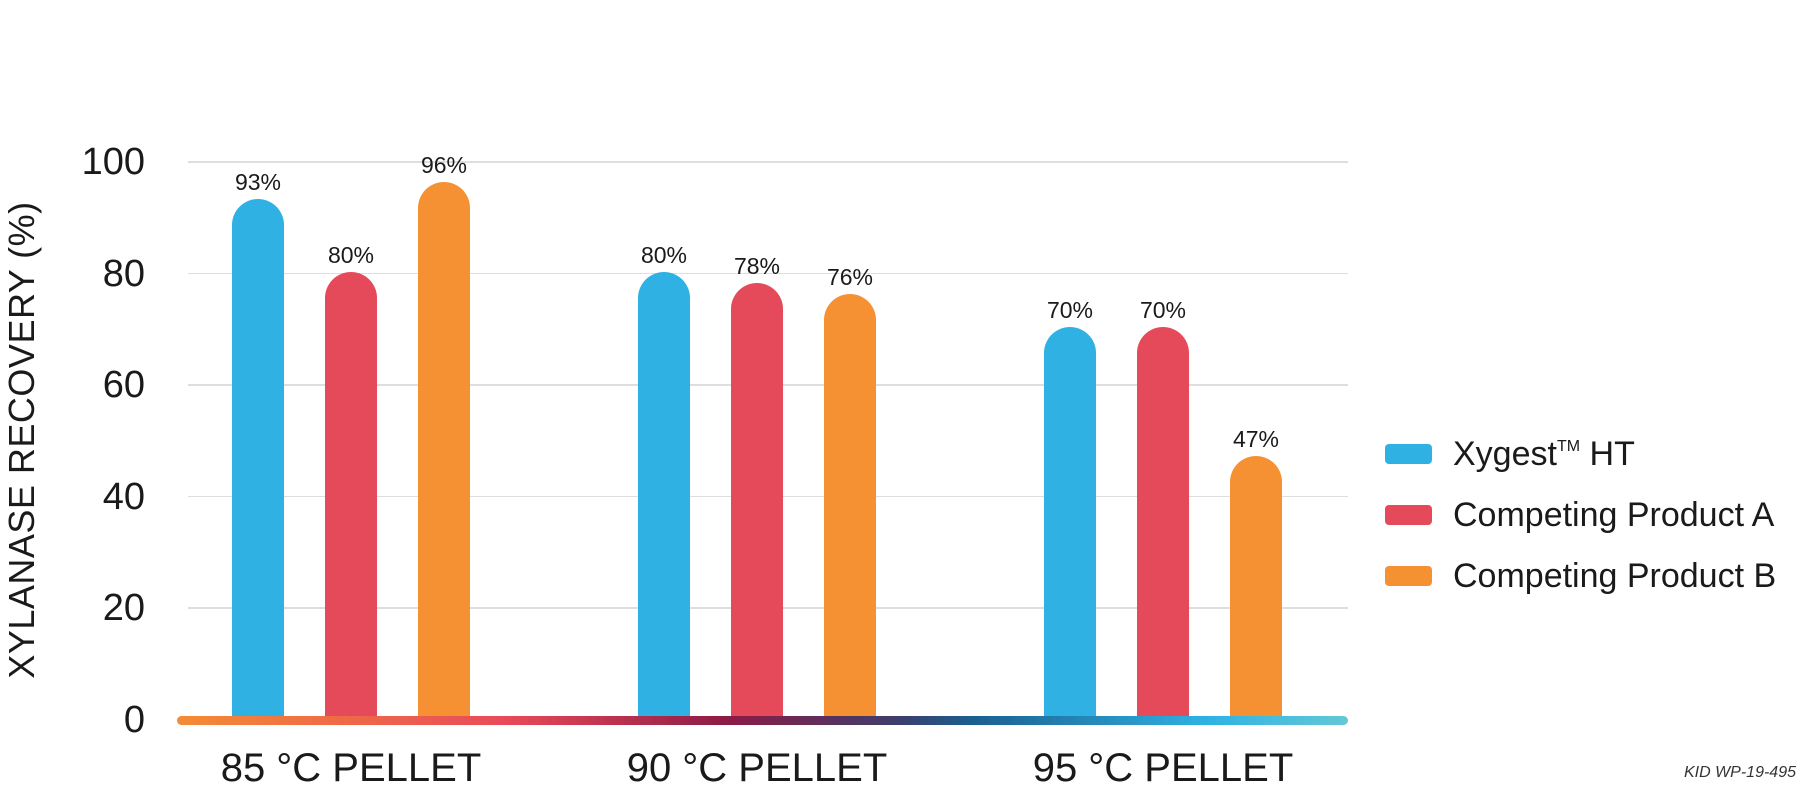  What do you see at coordinates (757, 265) in the screenshot?
I see `bar-value-label: 78%` at bounding box center [757, 265].